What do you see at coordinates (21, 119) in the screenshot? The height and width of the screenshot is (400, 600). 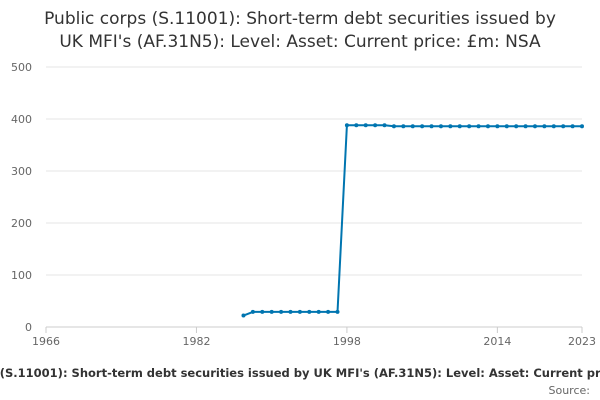 I see `y-tick-label: 400` at bounding box center [21, 119].